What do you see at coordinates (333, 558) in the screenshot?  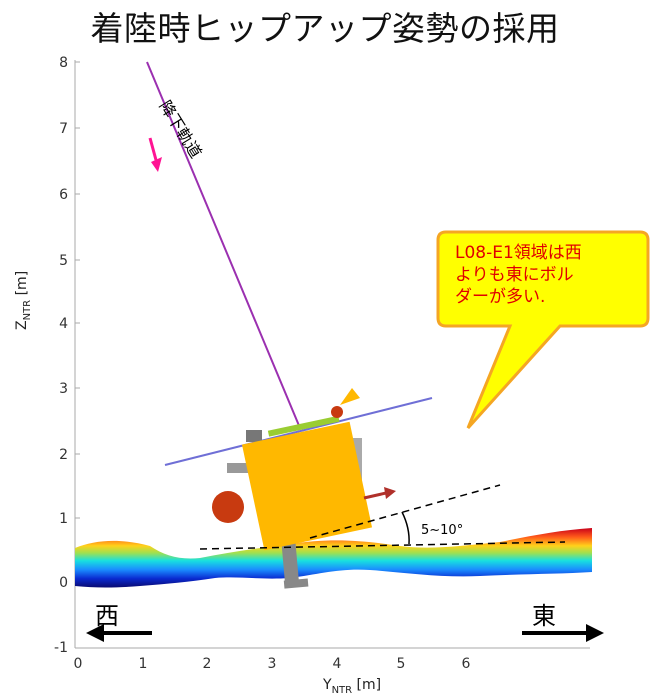 I see `terrain-map` at bounding box center [333, 558].